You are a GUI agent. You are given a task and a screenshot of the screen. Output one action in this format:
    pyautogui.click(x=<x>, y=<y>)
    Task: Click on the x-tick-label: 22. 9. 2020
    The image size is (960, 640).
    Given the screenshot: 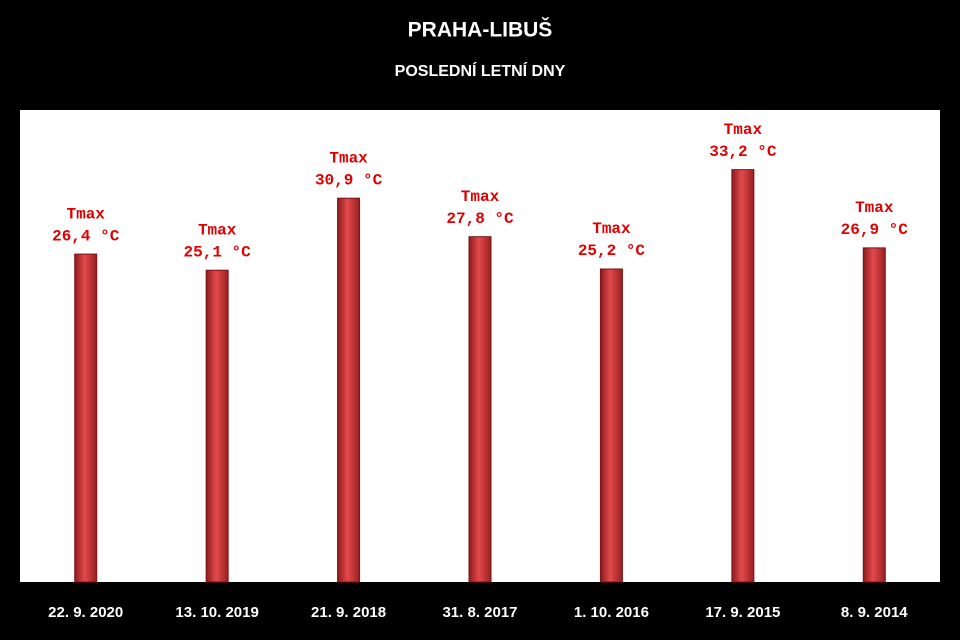 What is the action you would take?
    pyautogui.click(x=85, y=612)
    